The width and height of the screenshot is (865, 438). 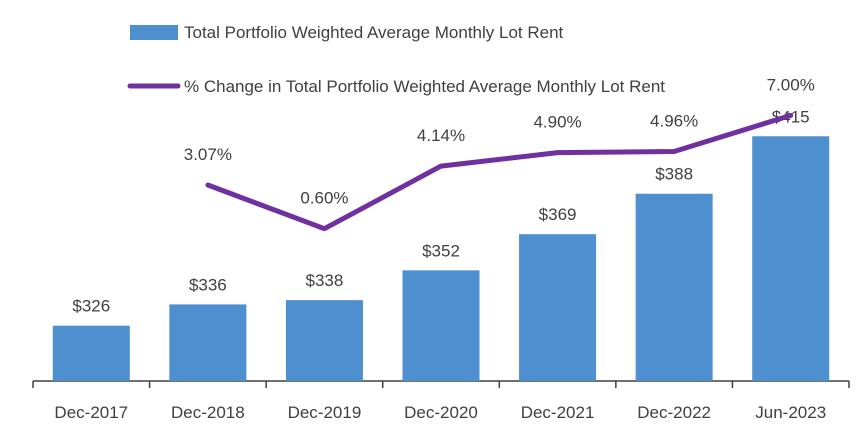 What do you see at coordinates (441, 412) in the screenshot?
I see `x-tick-label: Dec-2020` at bounding box center [441, 412].